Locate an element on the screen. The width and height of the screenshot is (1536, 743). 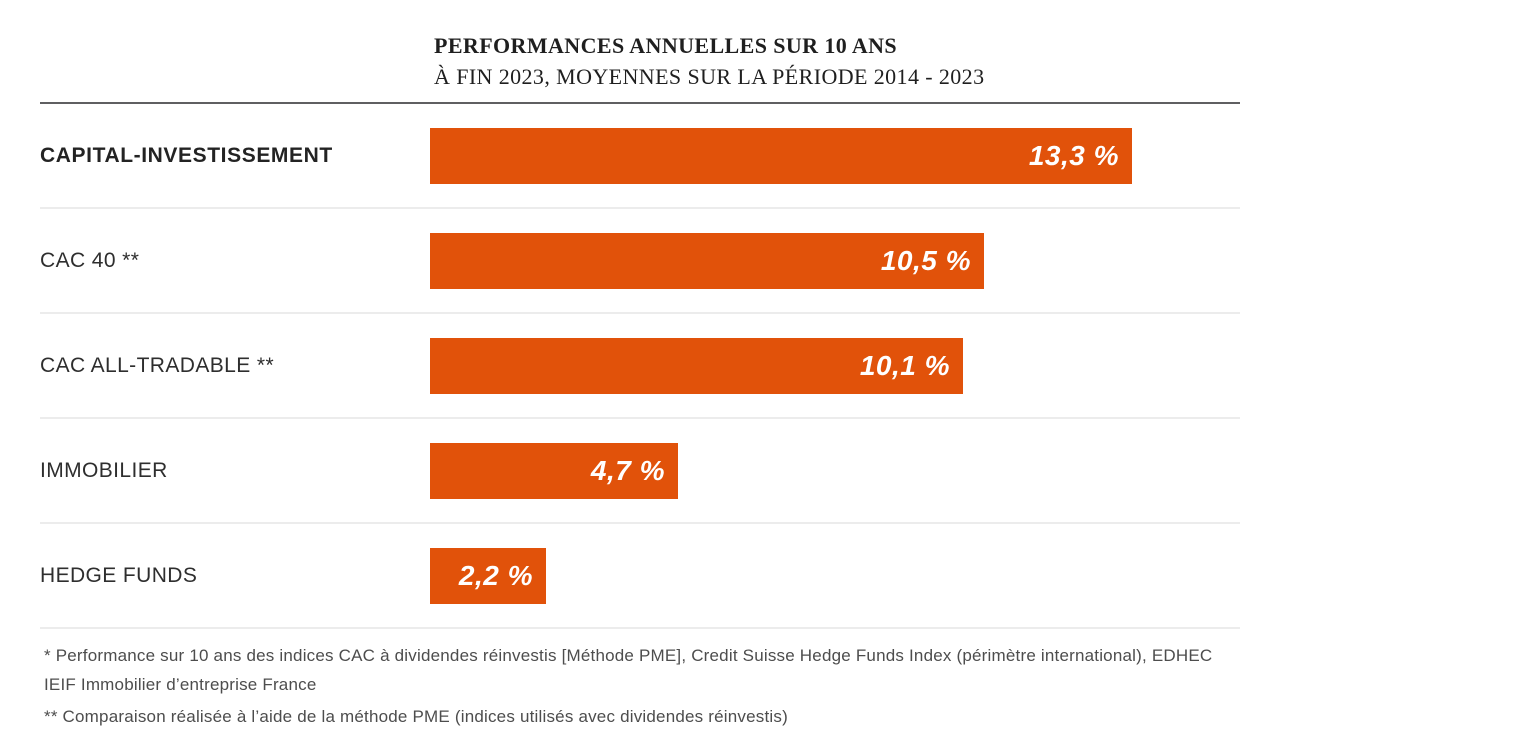
bar-row-immobilier: IMMOBILIER 4,7 % is located at coordinates (640, 471).